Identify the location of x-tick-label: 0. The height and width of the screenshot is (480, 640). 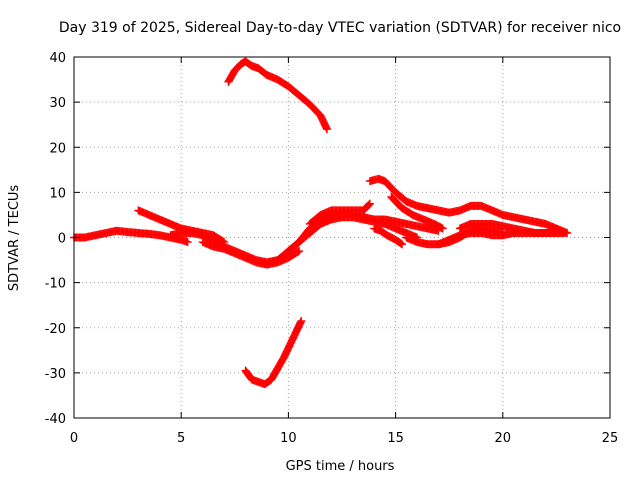
(74, 438).